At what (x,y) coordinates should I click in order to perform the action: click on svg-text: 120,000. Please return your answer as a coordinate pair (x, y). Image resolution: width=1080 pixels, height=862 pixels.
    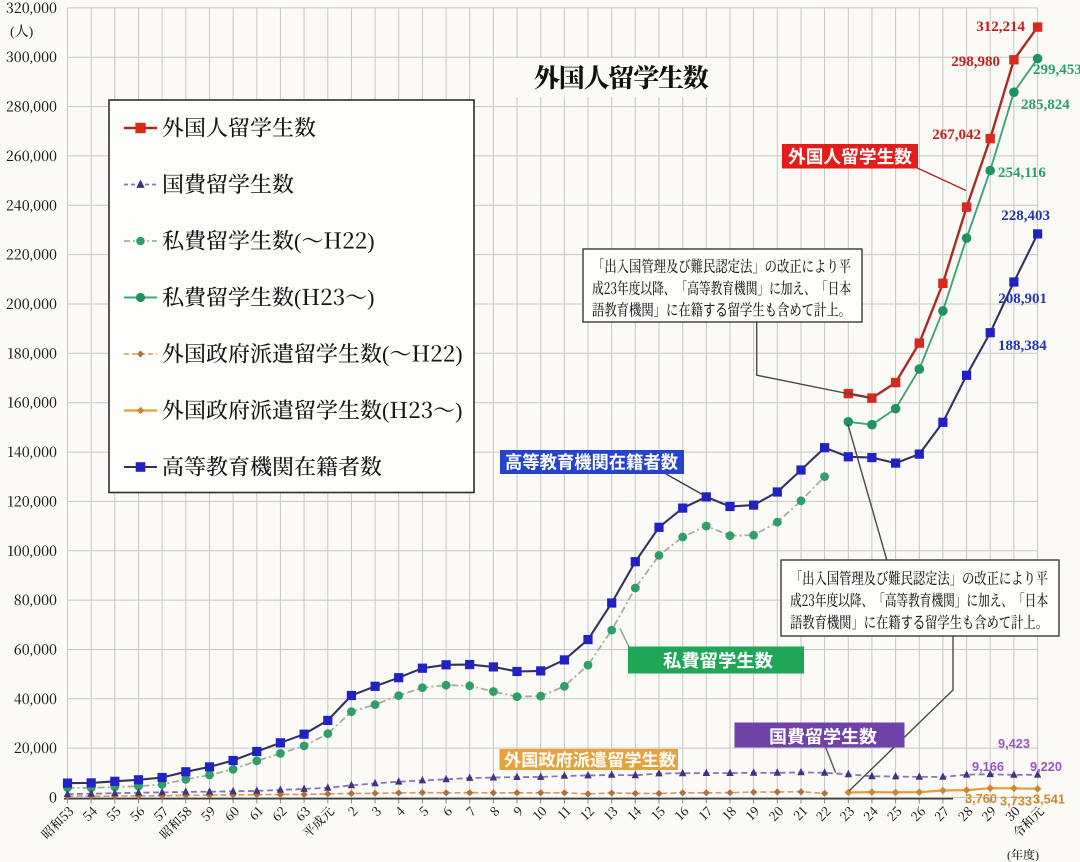
    Looking at the image, I should click on (32, 501).